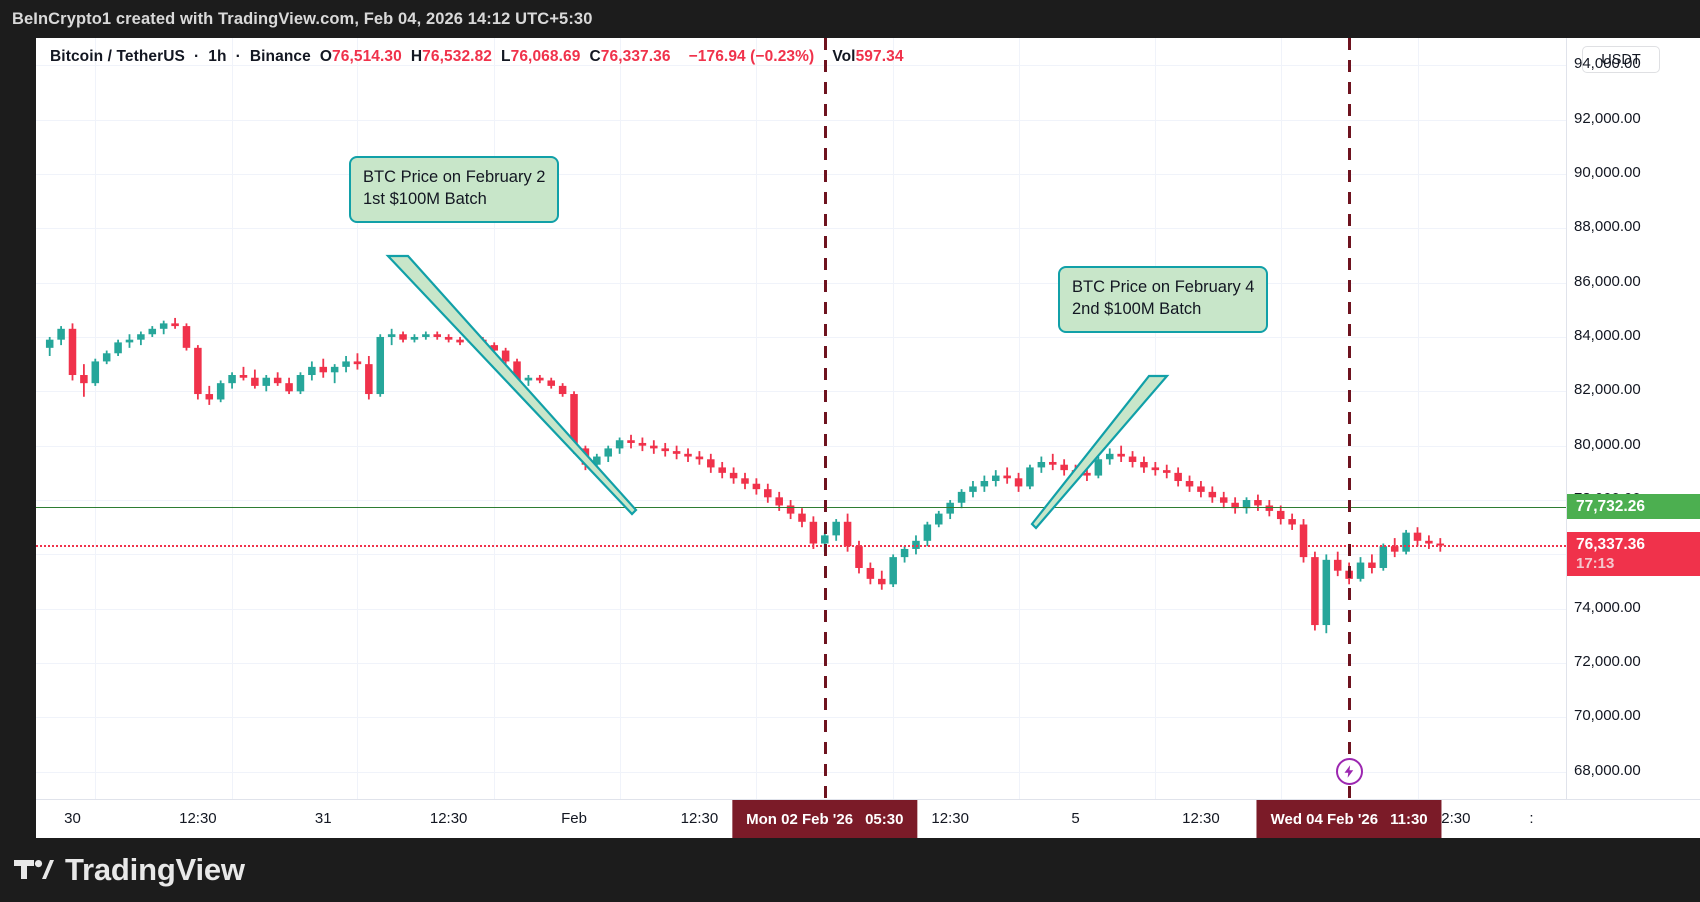 The image size is (1700, 902). I want to click on legend-volume-value: 597.34, so click(879, 56).